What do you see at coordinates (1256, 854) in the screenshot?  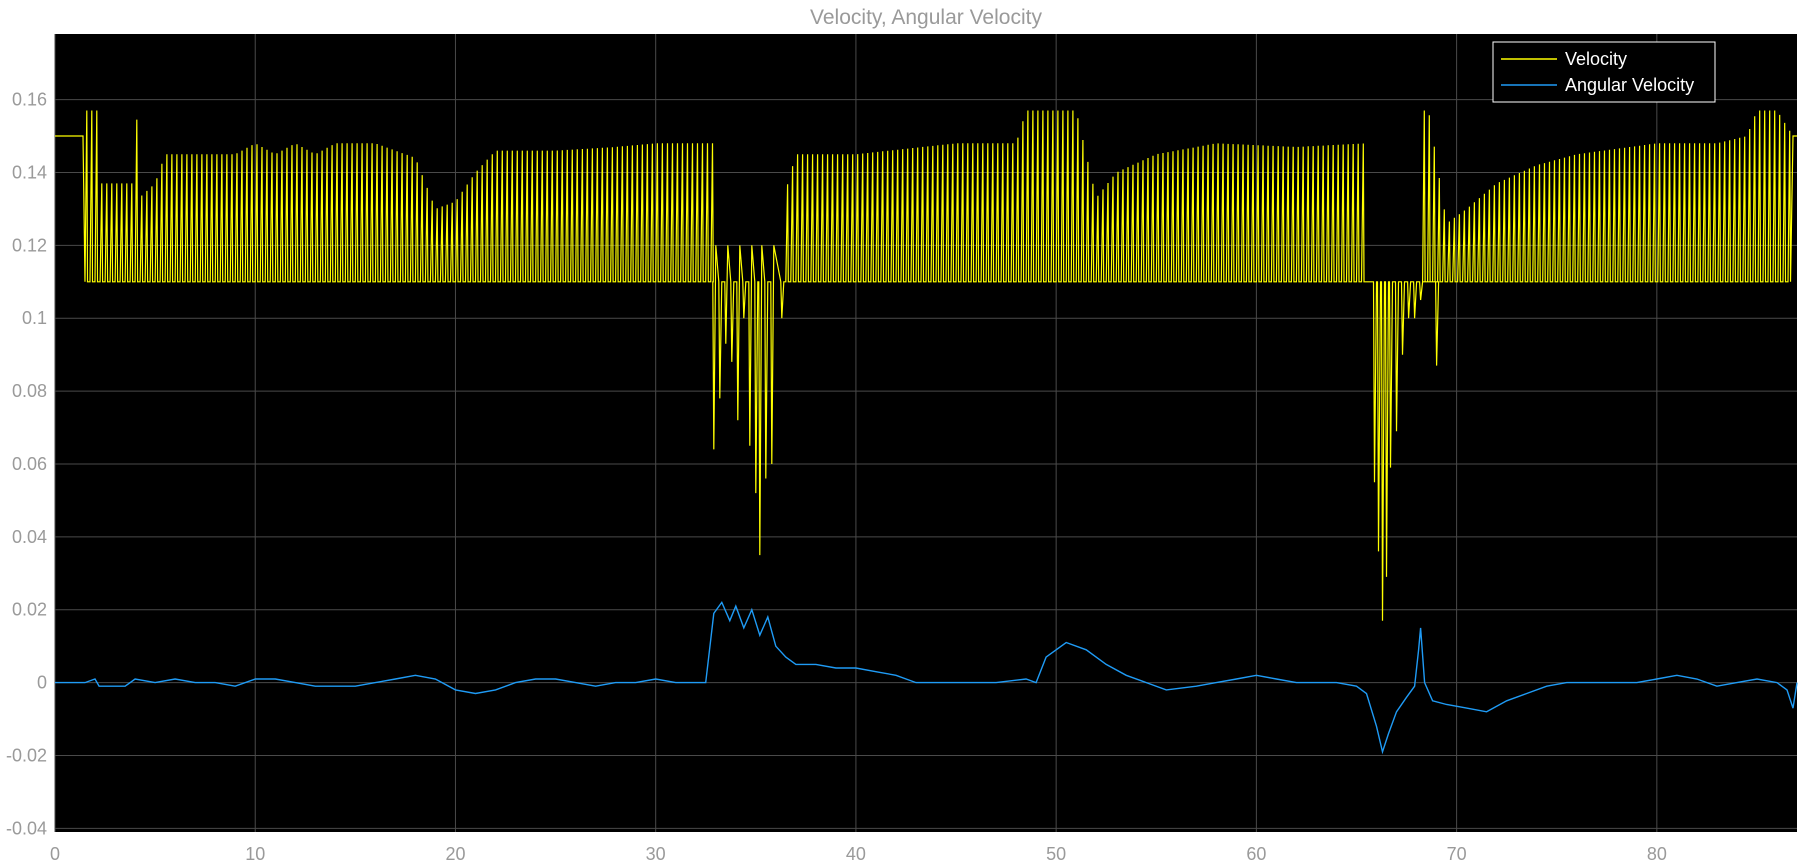 I see `x-tick-label: 60` at bounding box center [1256, 854].